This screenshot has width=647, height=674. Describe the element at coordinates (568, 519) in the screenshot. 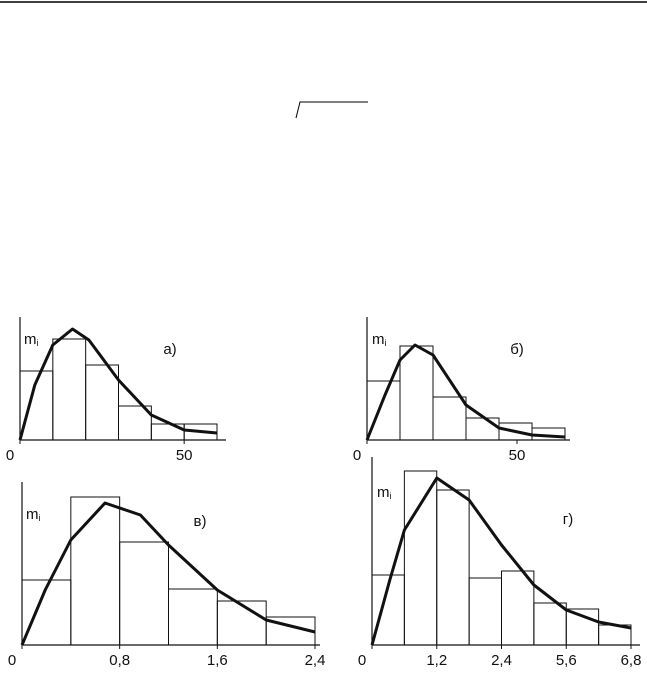

I see `panel-label: г)` at that location.